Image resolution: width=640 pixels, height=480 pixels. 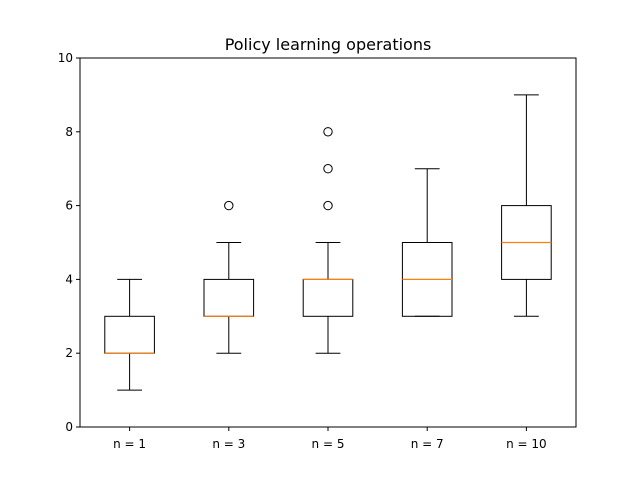 What do you see at coordinates (69, 132) in the screenshot?
I see `y-tick-label: 8` at bounding box center [69, 132].